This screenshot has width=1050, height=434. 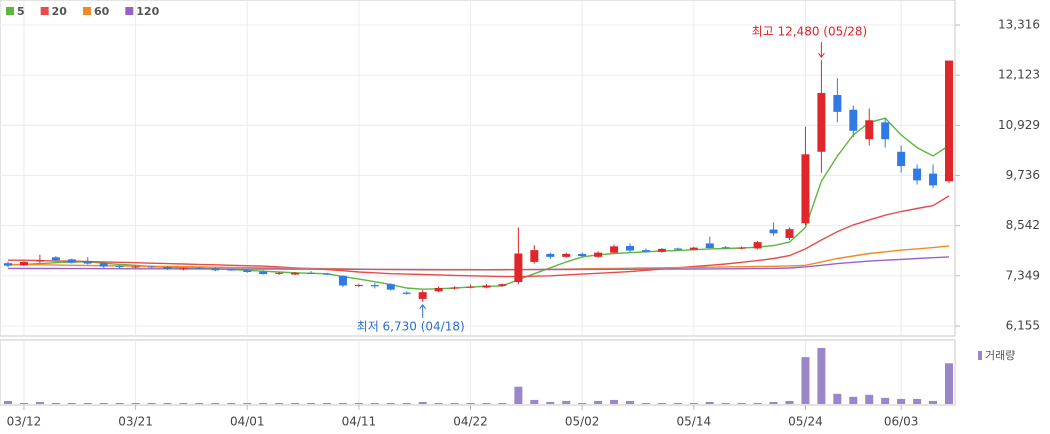 I want to click on x-tick-label: 05/24, so click(x=805, y=422).